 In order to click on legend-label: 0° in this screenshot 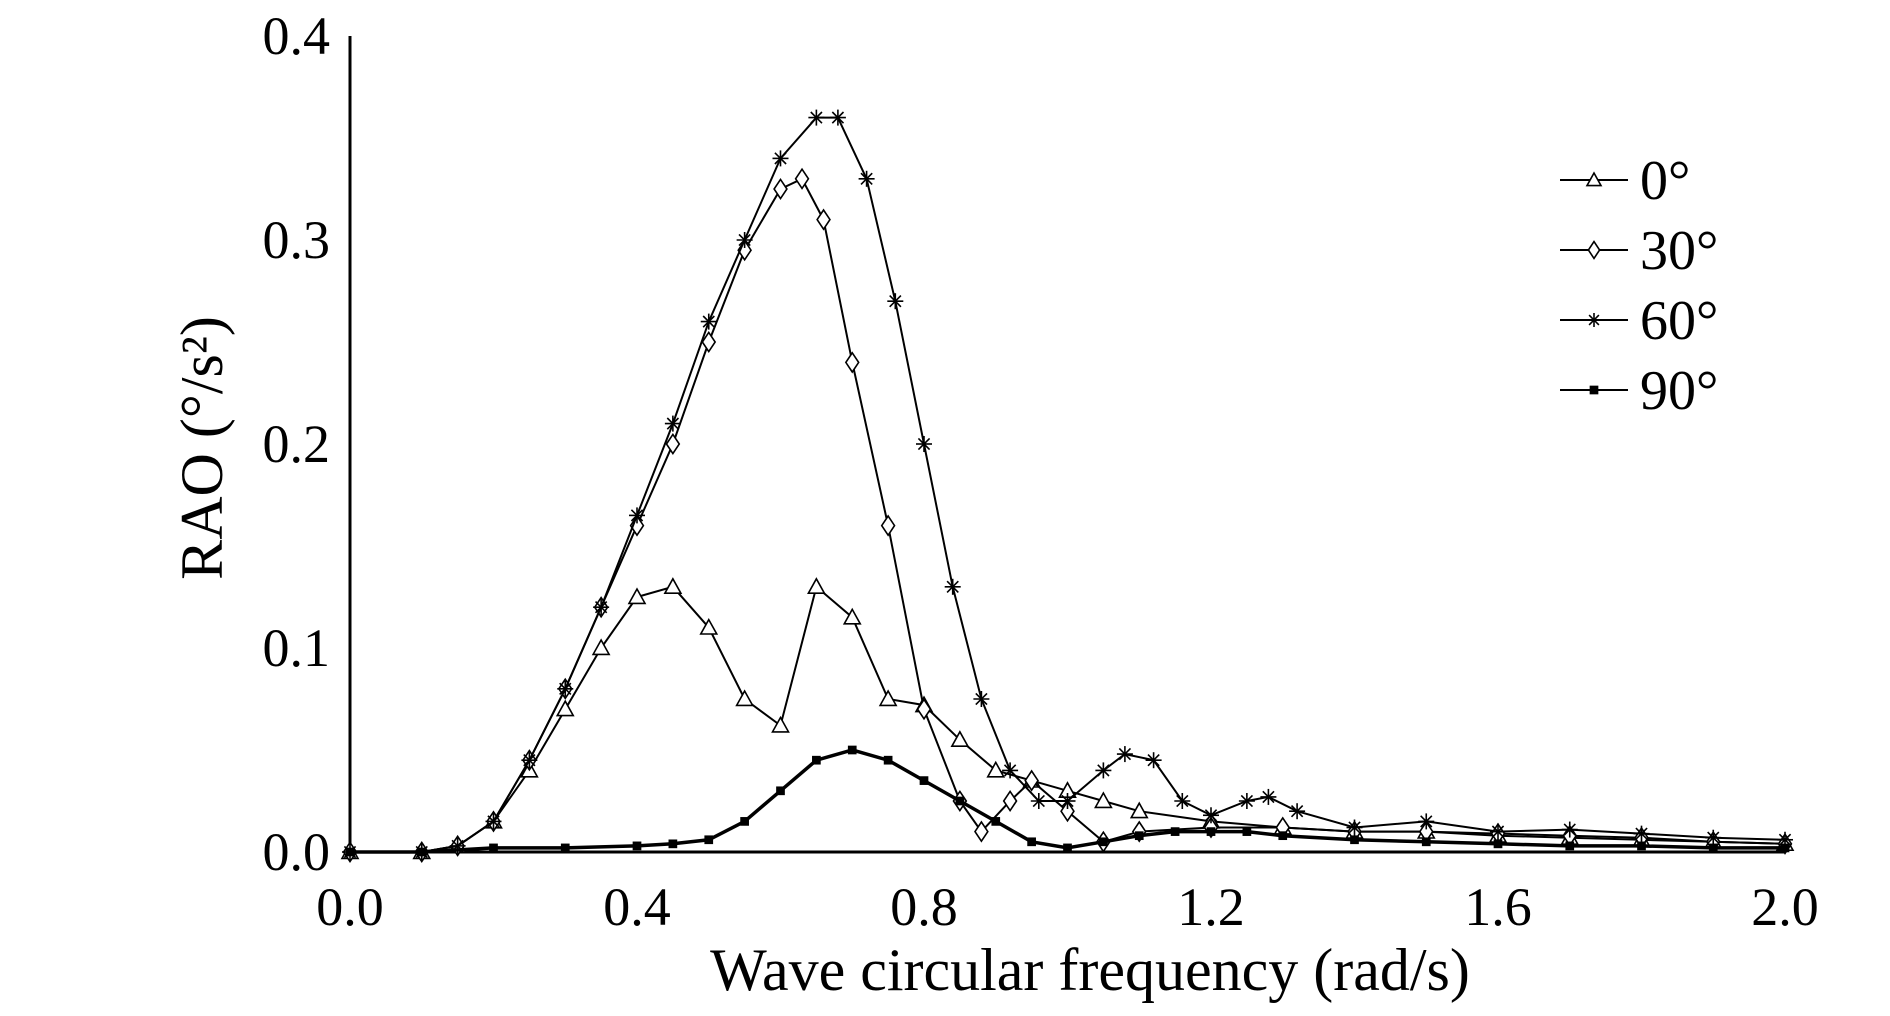, I will do `click(1665, 181)`.